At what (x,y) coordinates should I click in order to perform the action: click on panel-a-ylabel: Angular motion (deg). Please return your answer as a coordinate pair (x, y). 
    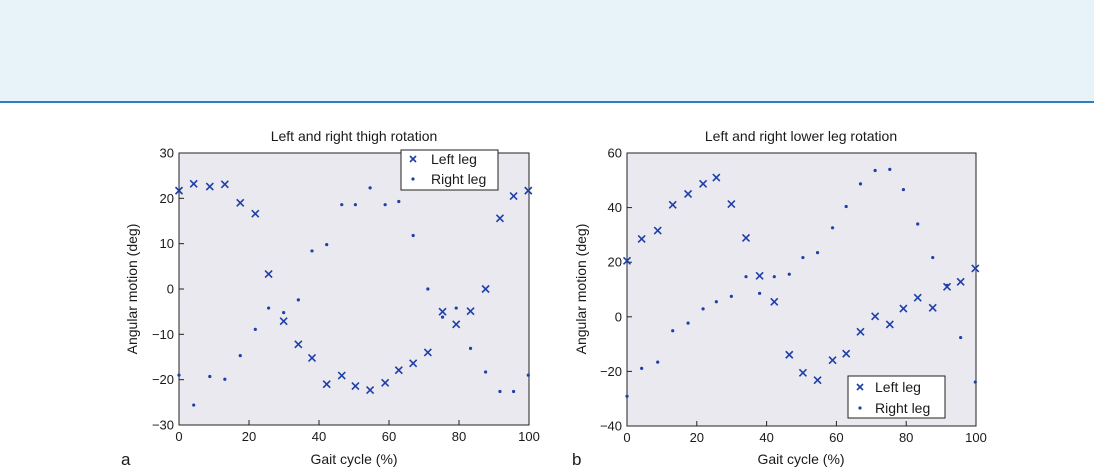
    Looking at the image, I should click on (132, 289).